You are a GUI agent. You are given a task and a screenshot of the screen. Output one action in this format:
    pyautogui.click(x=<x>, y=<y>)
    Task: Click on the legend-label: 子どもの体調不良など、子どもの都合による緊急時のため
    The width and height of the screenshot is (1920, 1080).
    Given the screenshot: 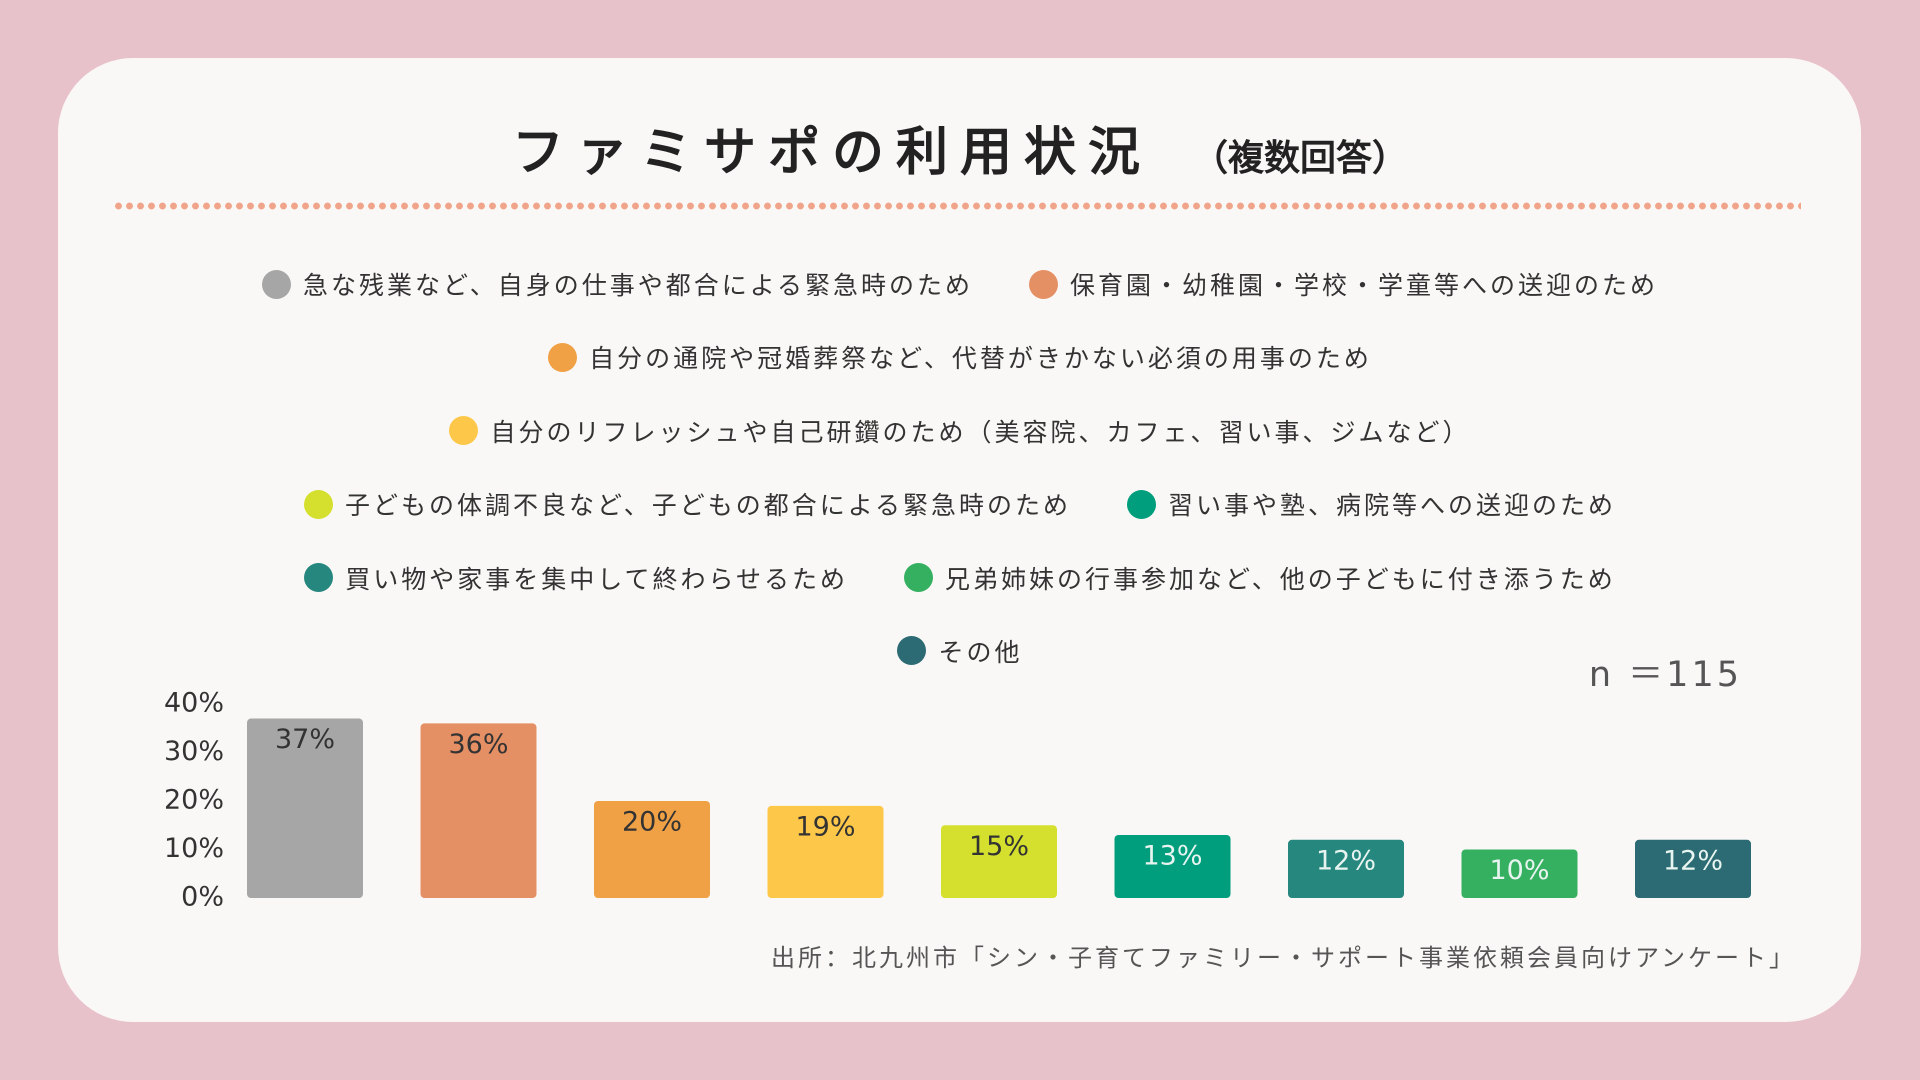 What is the action you would take?
    pyautogui.click(x=707, y=506)
    